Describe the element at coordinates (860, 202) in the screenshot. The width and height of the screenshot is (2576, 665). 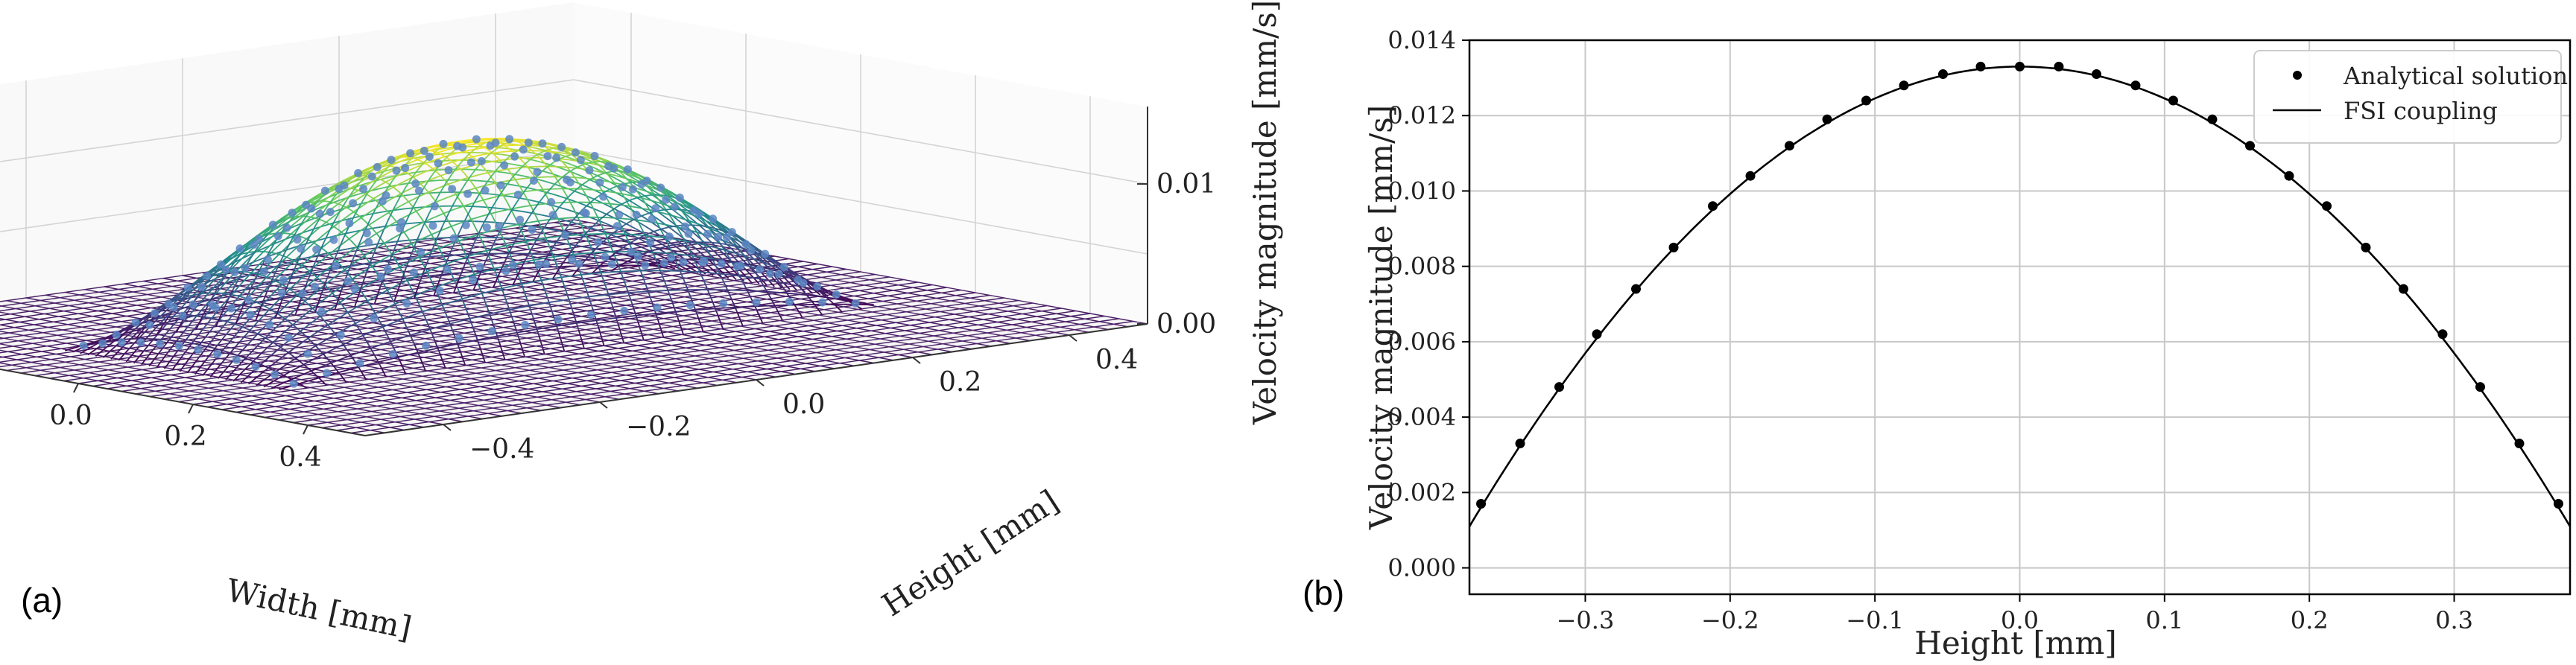
I see `pane-gridline` at that location.